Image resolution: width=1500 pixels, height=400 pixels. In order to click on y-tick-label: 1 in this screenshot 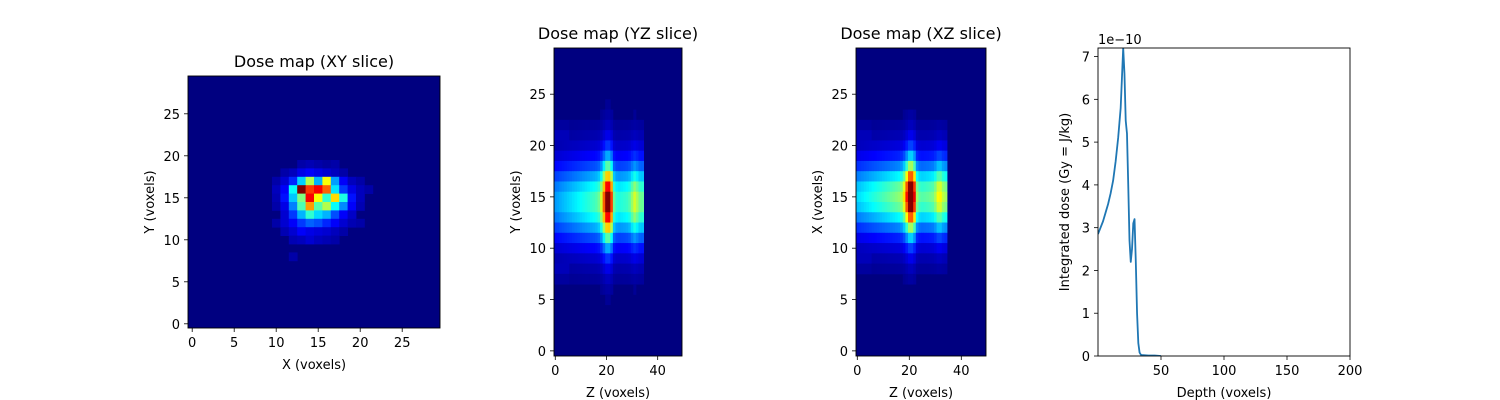, I will do `click(1086, 314)`.